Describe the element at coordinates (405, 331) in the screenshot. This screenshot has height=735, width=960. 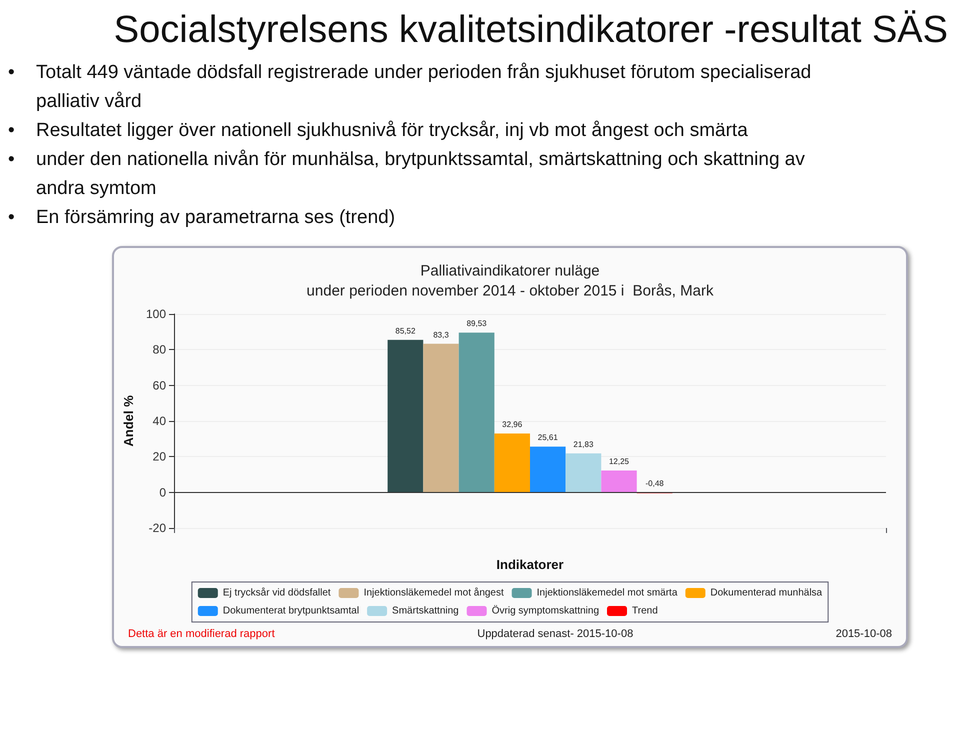
I see `data-label: 85,52` at that location.